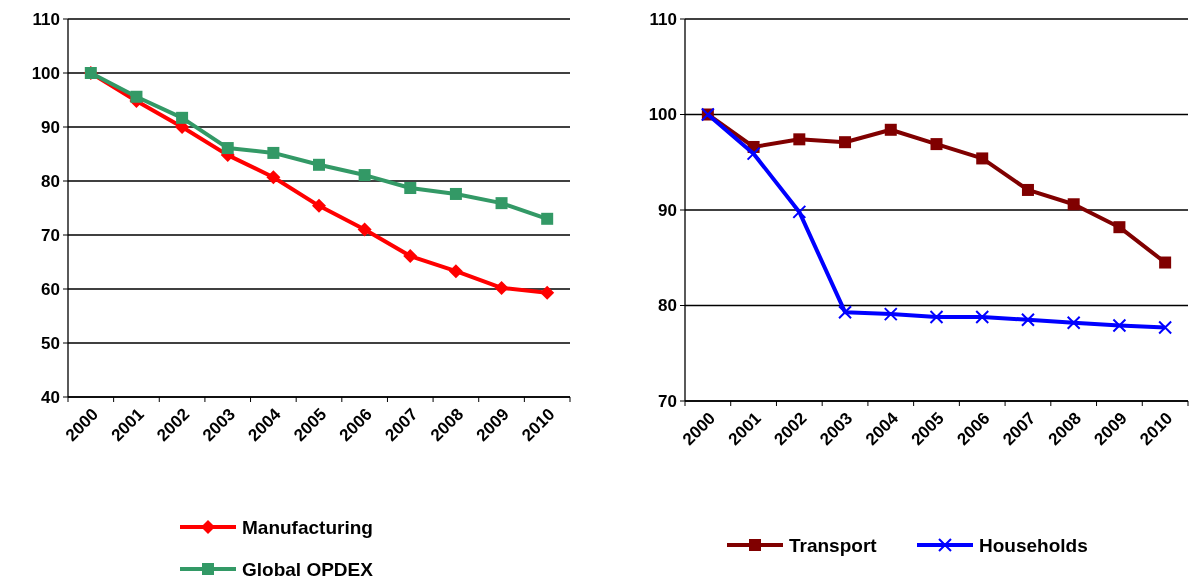  What do you see at coordinates (833, 545) in the screenshot?
I see `legend-label: Transport` at bounding box center [833, 545].